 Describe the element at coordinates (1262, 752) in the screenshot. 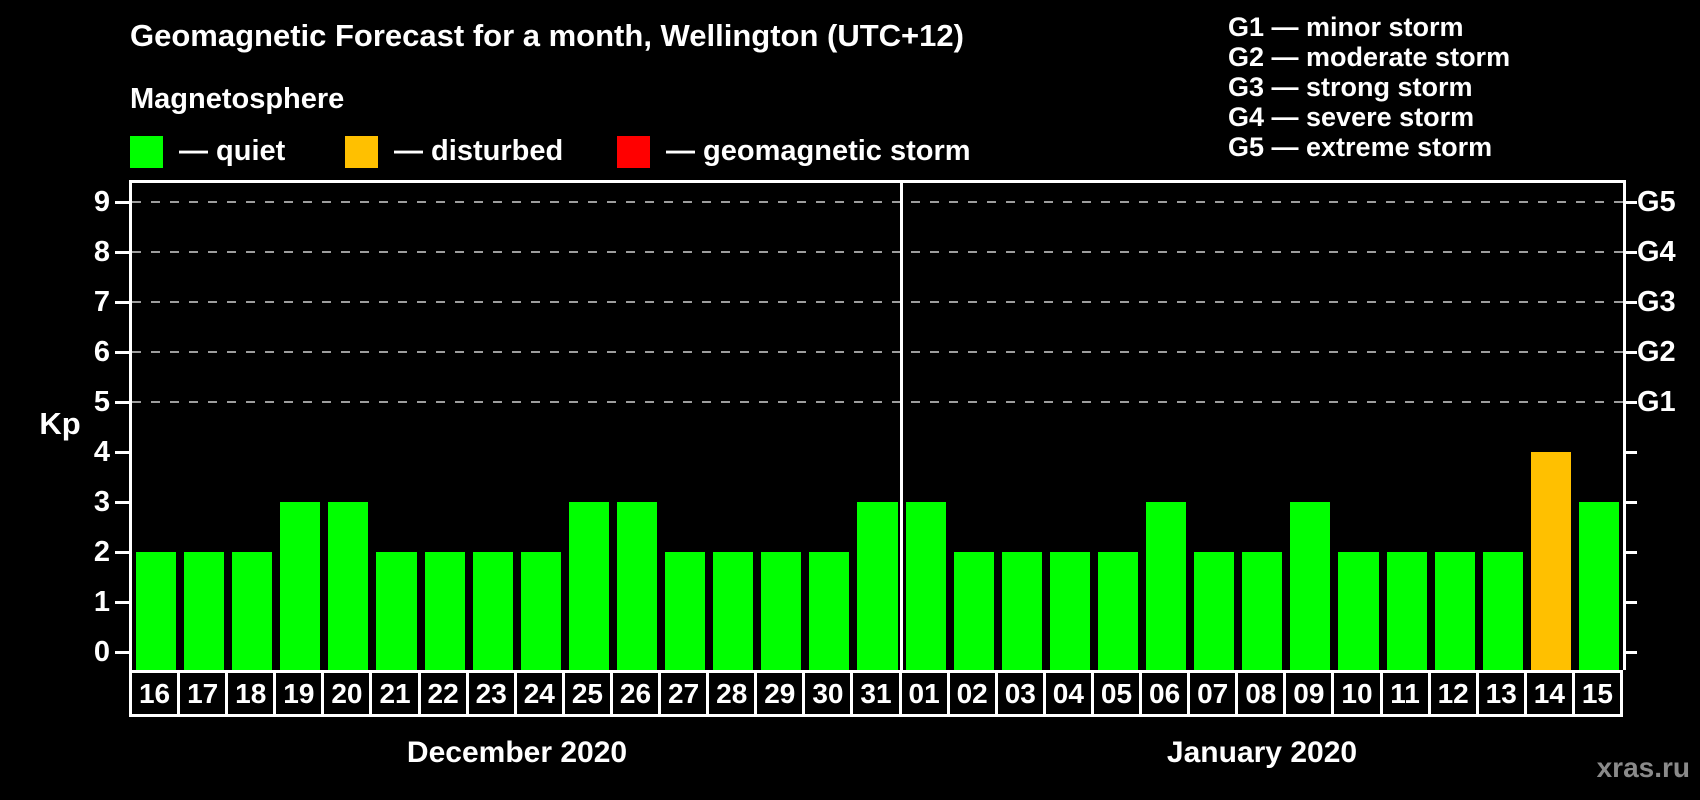

I see `month-label-january: January 2020` at that location.